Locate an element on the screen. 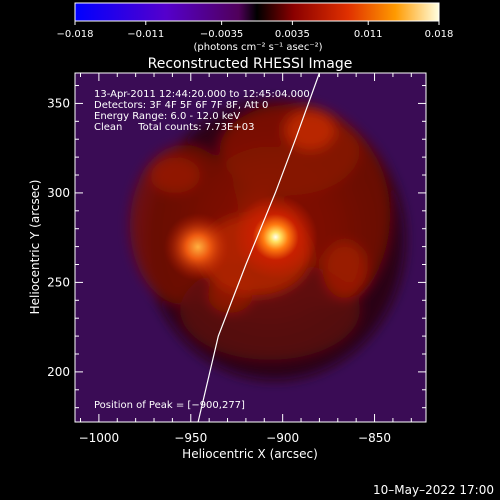 The width and height of the screenshot is (500, 500). colorbar-tick-label: 0.0035 is located at coordinates (292, 34).